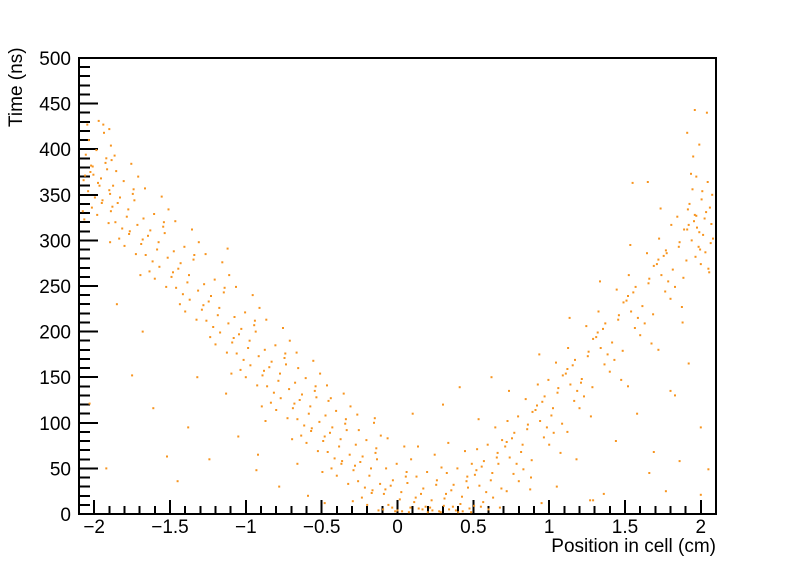 This screenshot has width=796, height=572. What do you see at coordinates (55, 424) in the screenshot?
I see `svg-text: 100` at bounding box center [55, 424].